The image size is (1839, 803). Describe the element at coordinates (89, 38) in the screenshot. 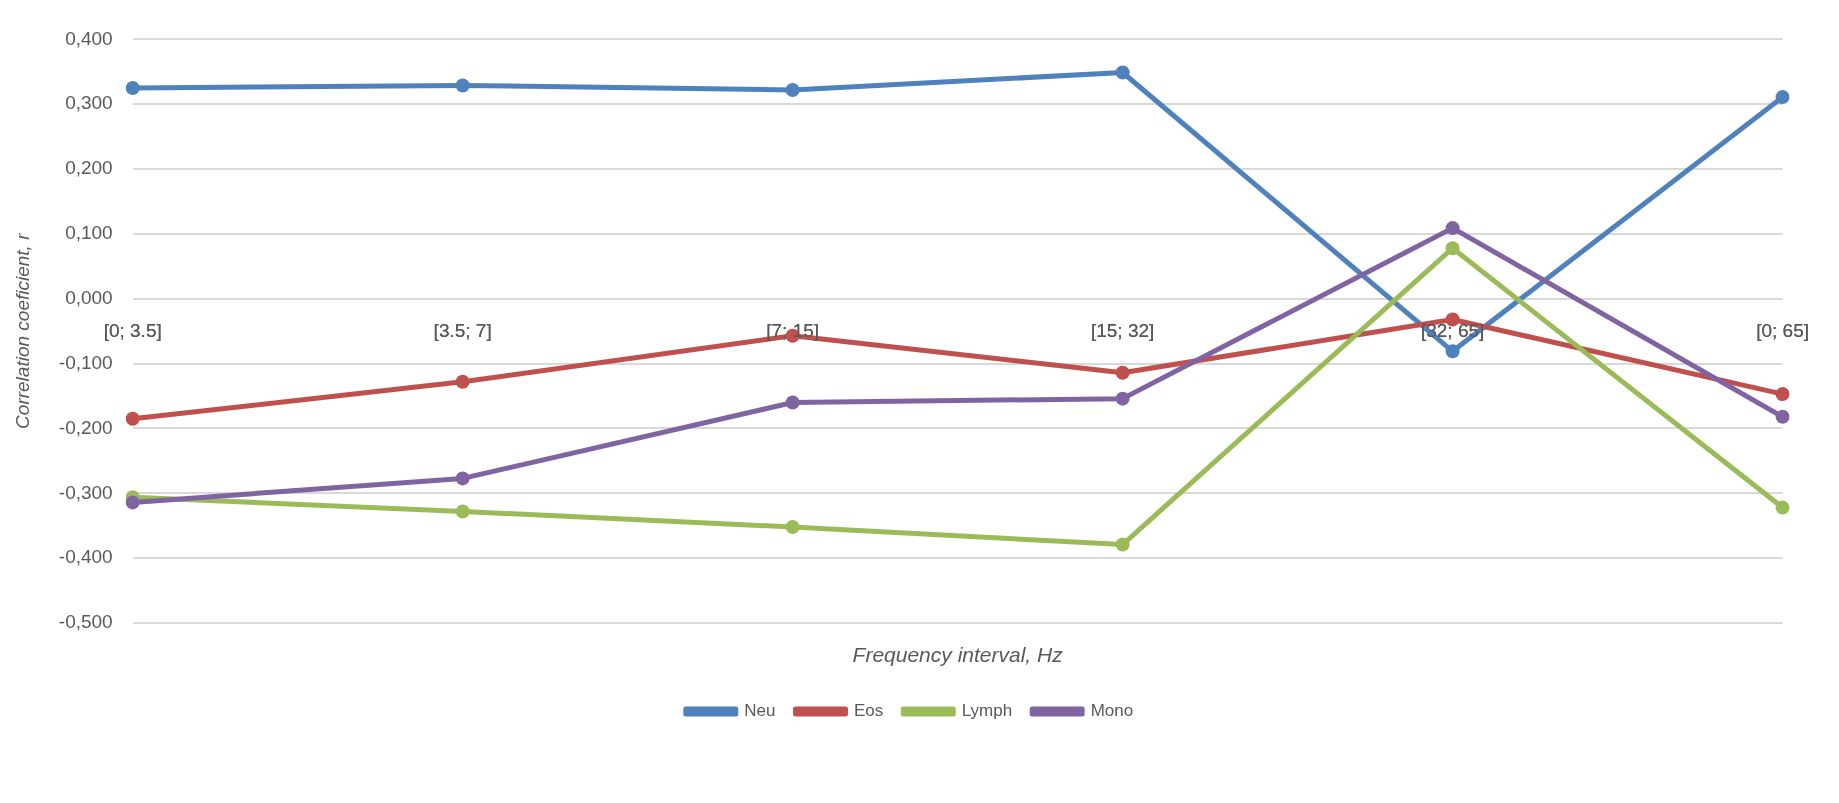

I see `y-tick-label: 0,400` at that location.